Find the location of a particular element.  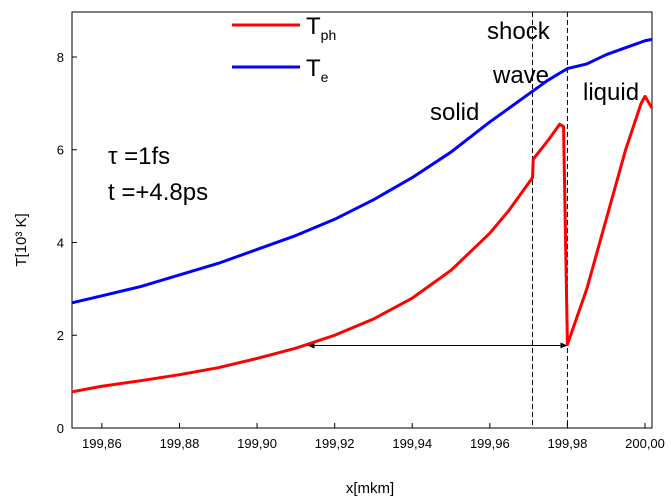

annotation: τ =1fs is located at coordinates (139, 156).